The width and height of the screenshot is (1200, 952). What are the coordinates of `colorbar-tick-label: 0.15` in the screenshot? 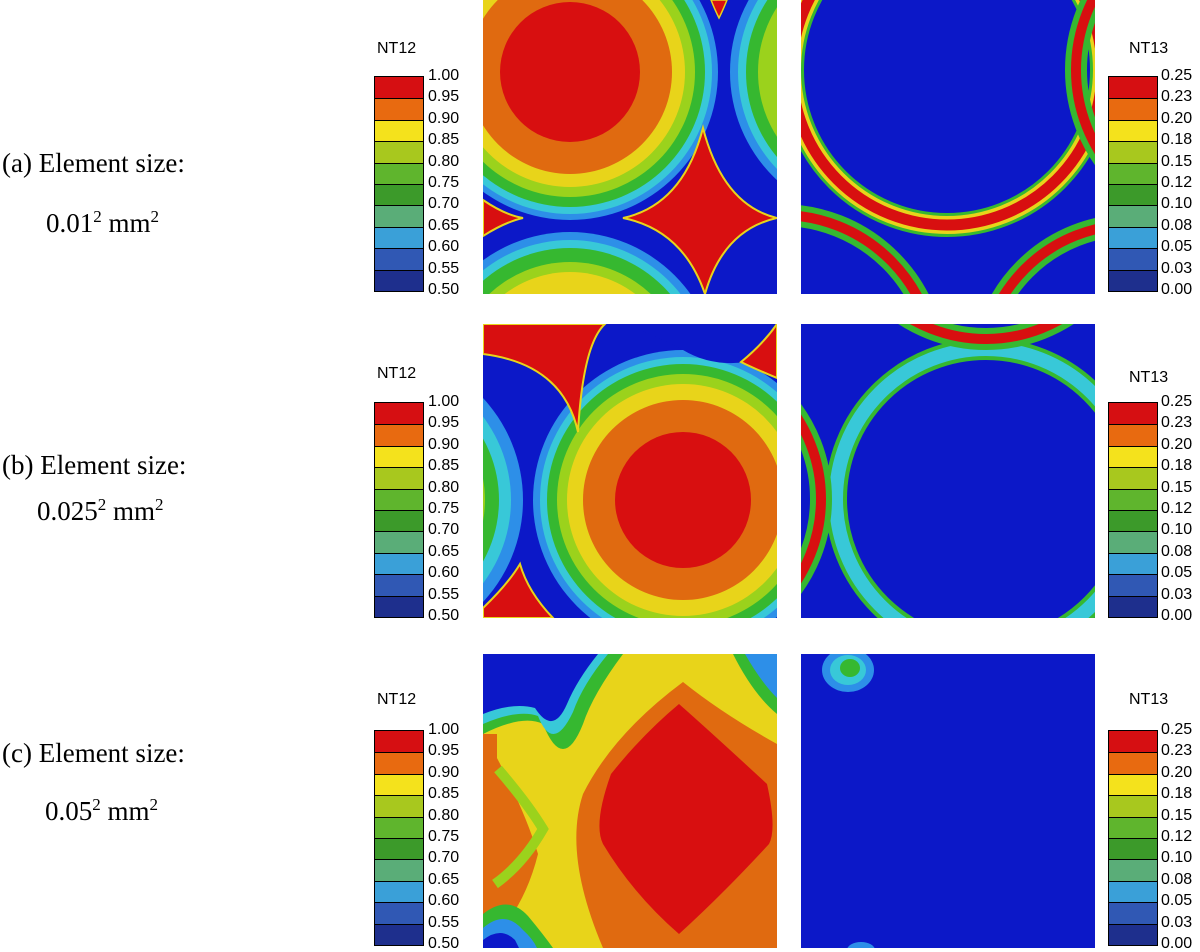 It's located at (1177, 487).